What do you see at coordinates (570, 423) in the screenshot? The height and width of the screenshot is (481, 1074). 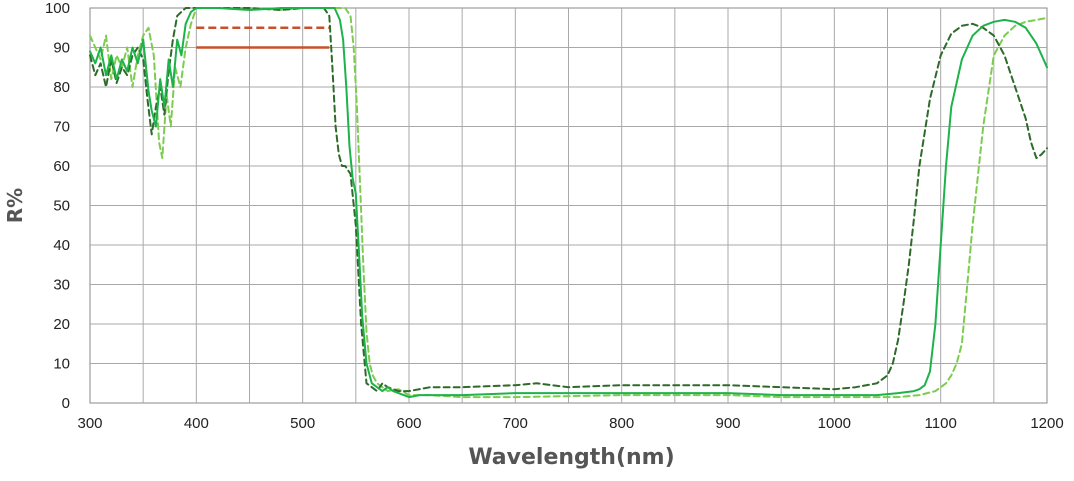 I see `x-tick-labels: 300 400 500 600 700 800 900 1000 1100 1200` at bounding box center [570, 423].